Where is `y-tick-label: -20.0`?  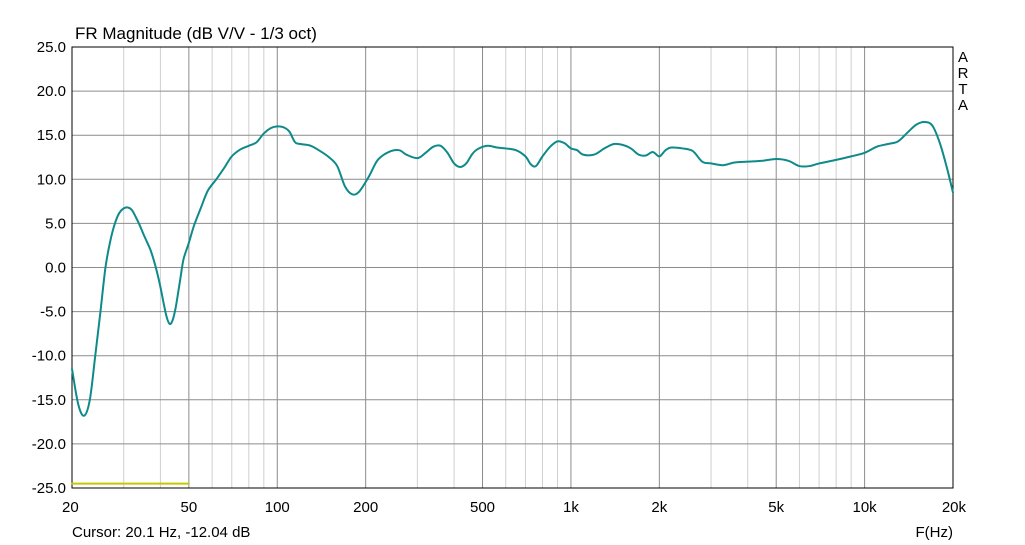
y-tick-label: -20.0 is located at coordinates (49, 444).